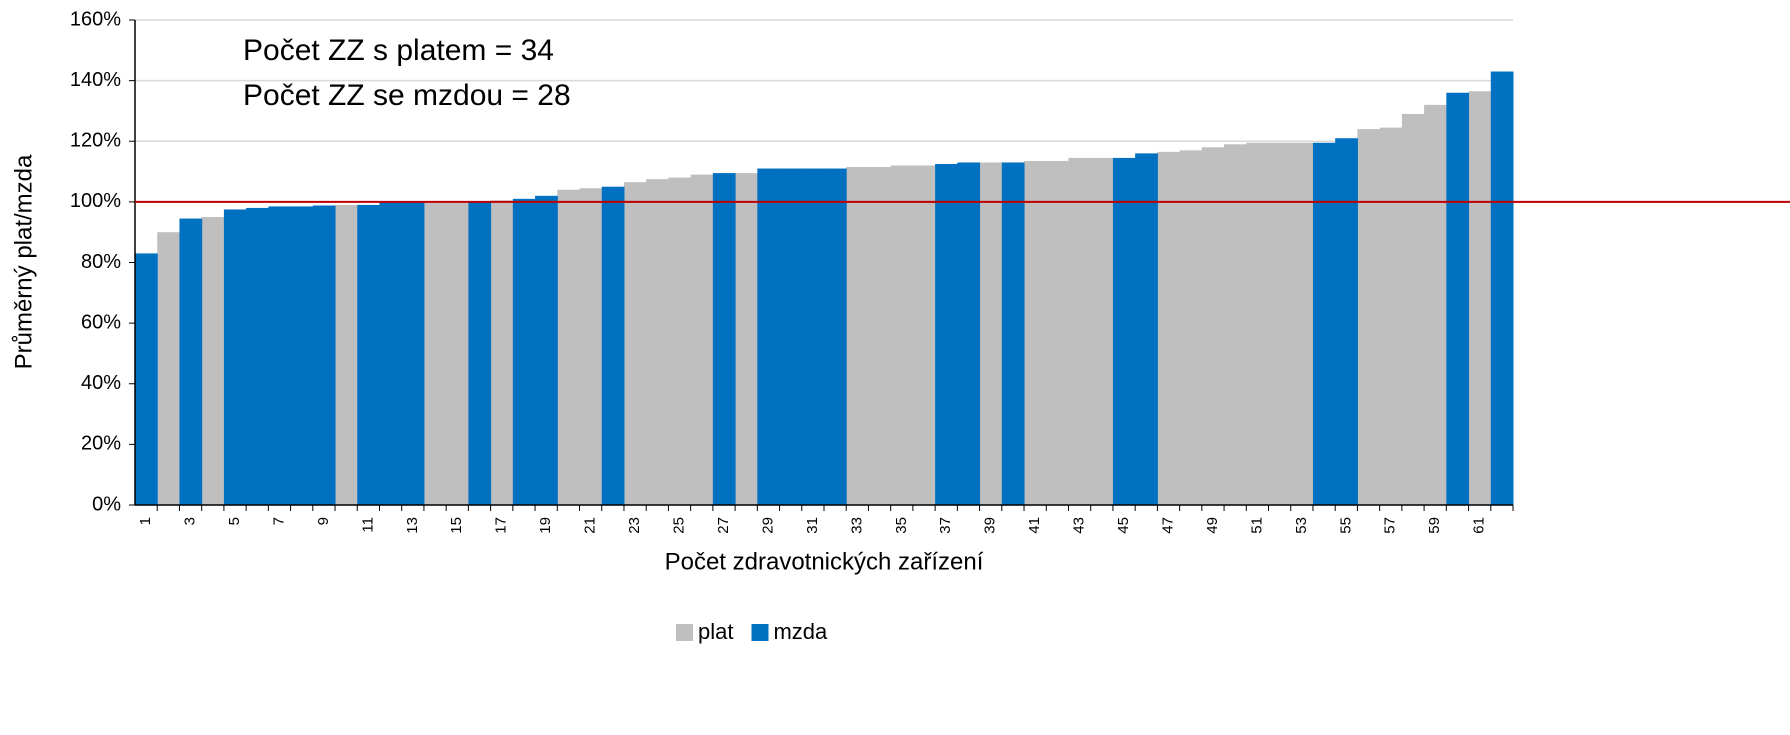 This screenshot has width=1790, height=735. I want to click on y-tick-label: 20%, so click(101, 444).